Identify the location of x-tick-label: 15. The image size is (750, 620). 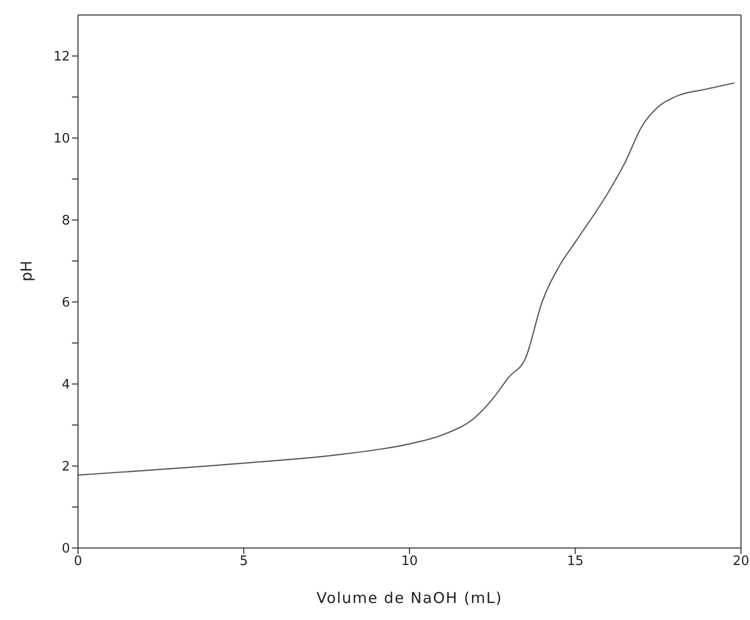
(575, 562).